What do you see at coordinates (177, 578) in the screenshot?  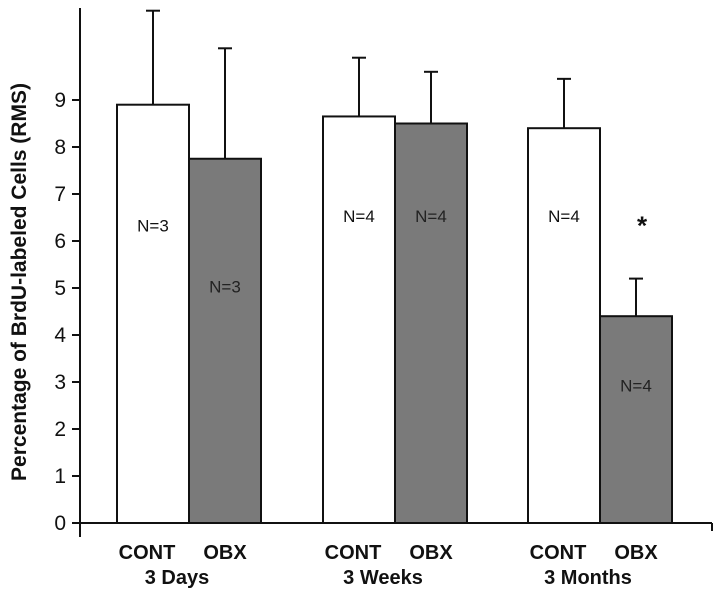 I see `group-label: 3 Days` at bounding box center [177, 578].